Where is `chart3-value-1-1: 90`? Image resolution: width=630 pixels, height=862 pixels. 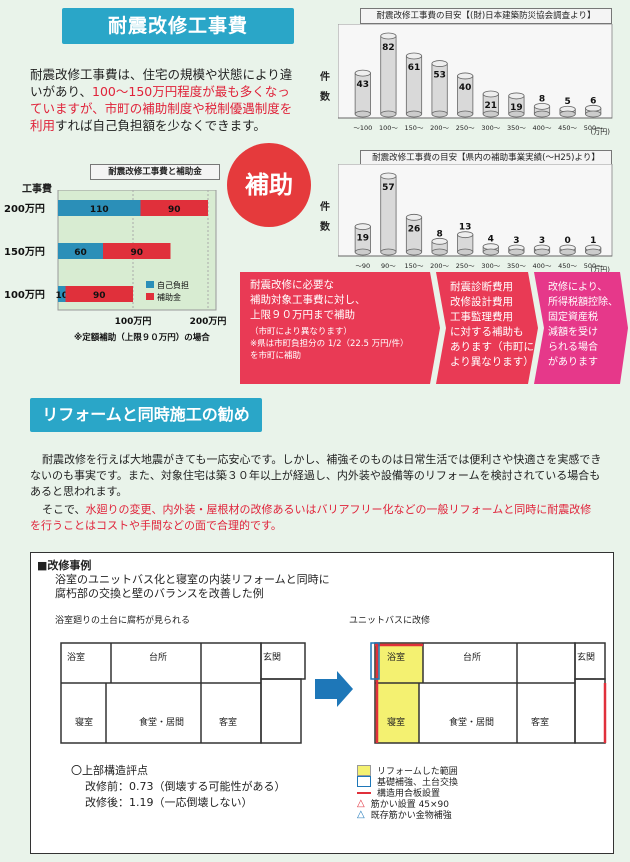 chart3-value-1-1: 90 is located at coordinates (136, 253).